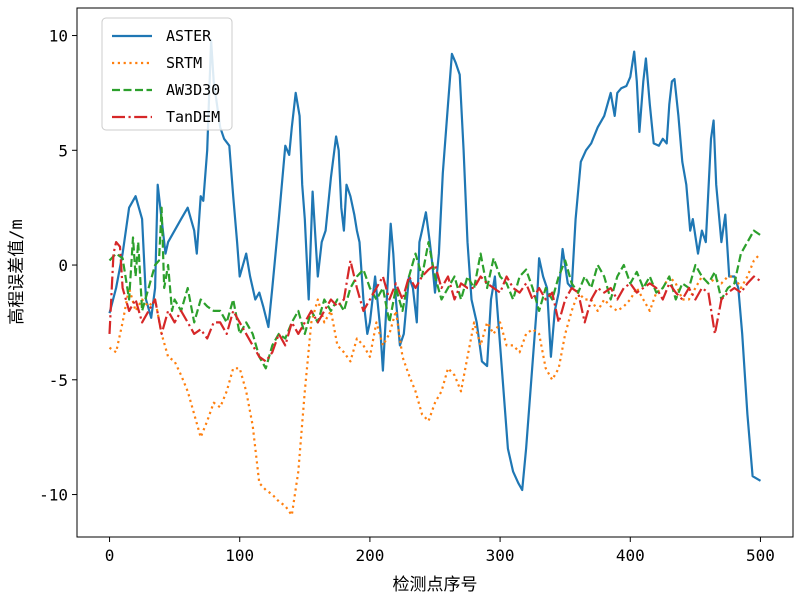  What do you see at coordinates (239, 555) in the screenshot?
I see `x-tick-label: 100` at bounding box center [239, 555].